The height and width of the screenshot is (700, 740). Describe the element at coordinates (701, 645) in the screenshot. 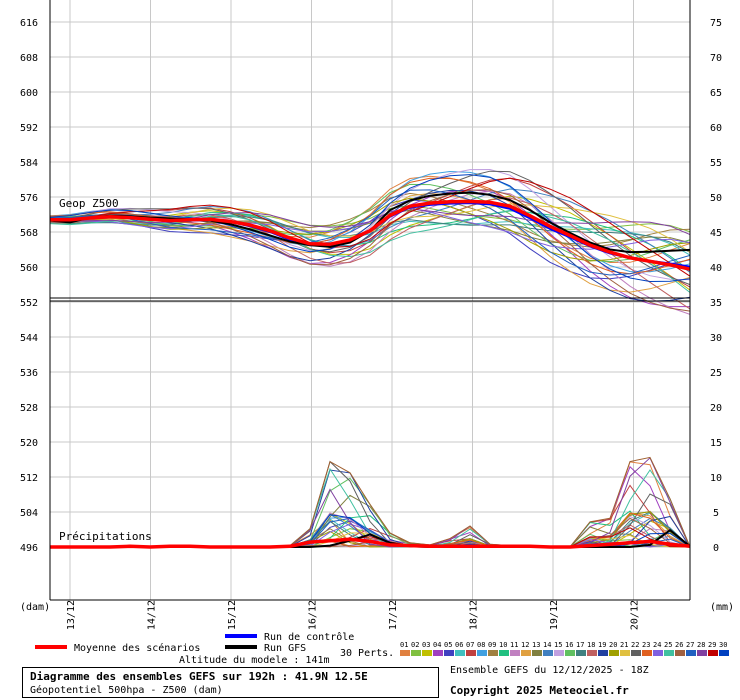

I see `legend-member-number: 28` at that location.